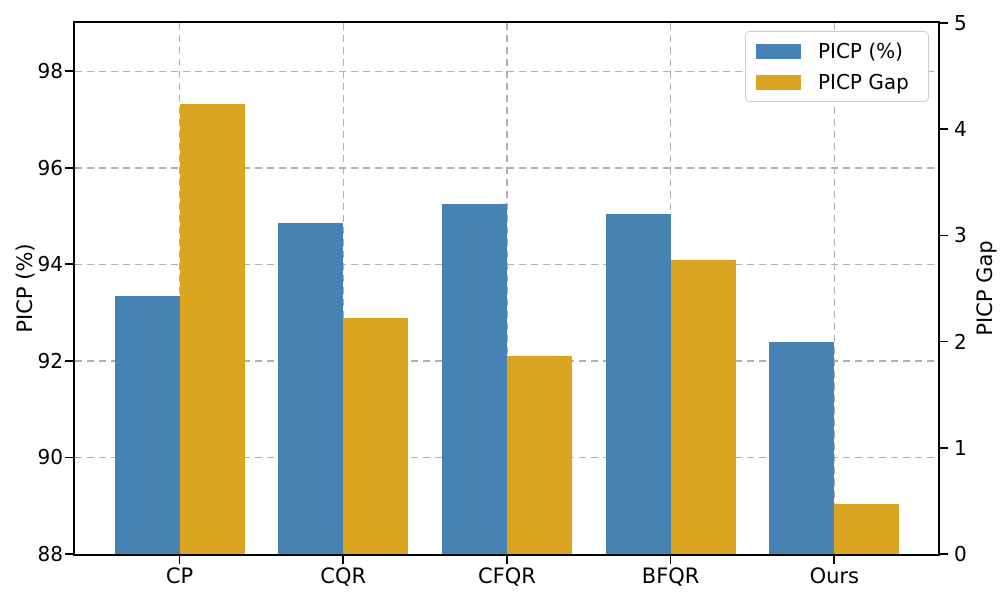 This screenshot has width=1000, height=600. Describe the element at coordinates (960, 341) in the screenshot. I see `right-tick-label: 2` at that location.